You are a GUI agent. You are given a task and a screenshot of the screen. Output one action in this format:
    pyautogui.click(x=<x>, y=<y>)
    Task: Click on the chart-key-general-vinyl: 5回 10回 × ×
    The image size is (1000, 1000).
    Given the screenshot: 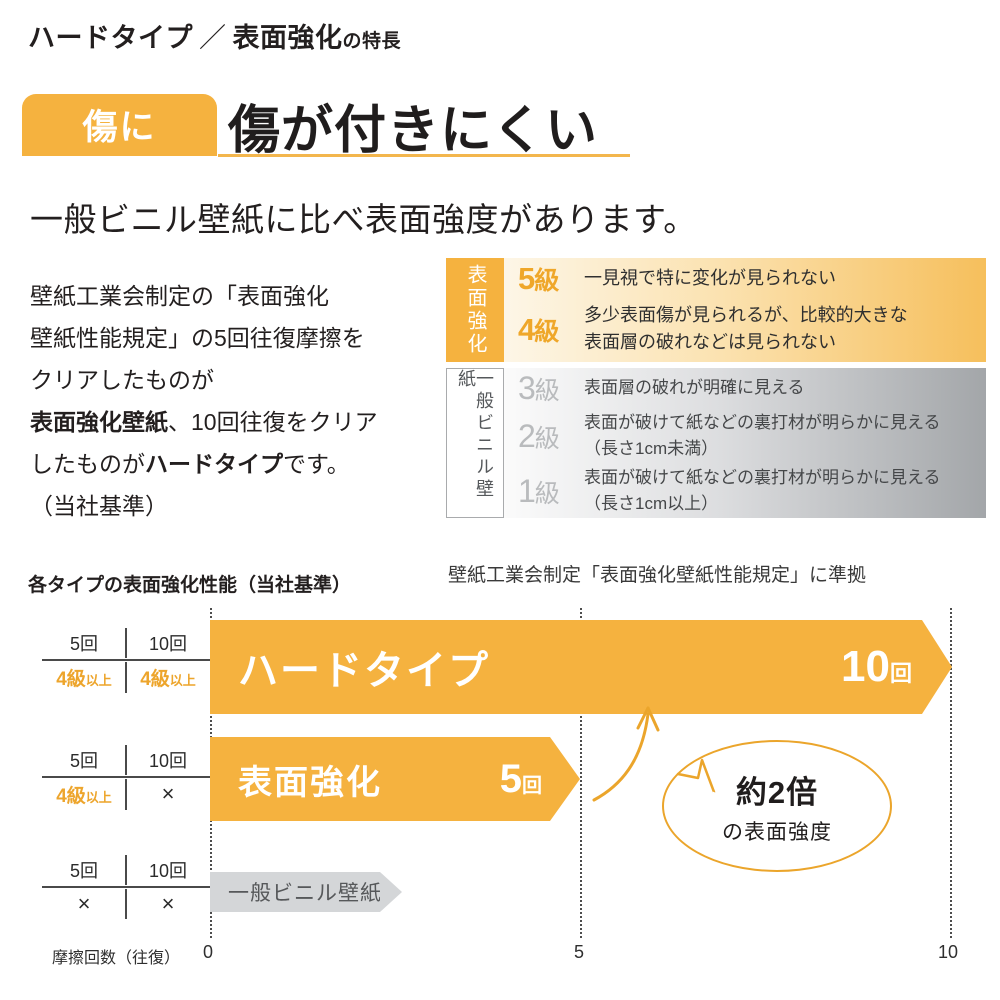 What is the action you would take?
    pyautogui.click(x=126, y=887)
    